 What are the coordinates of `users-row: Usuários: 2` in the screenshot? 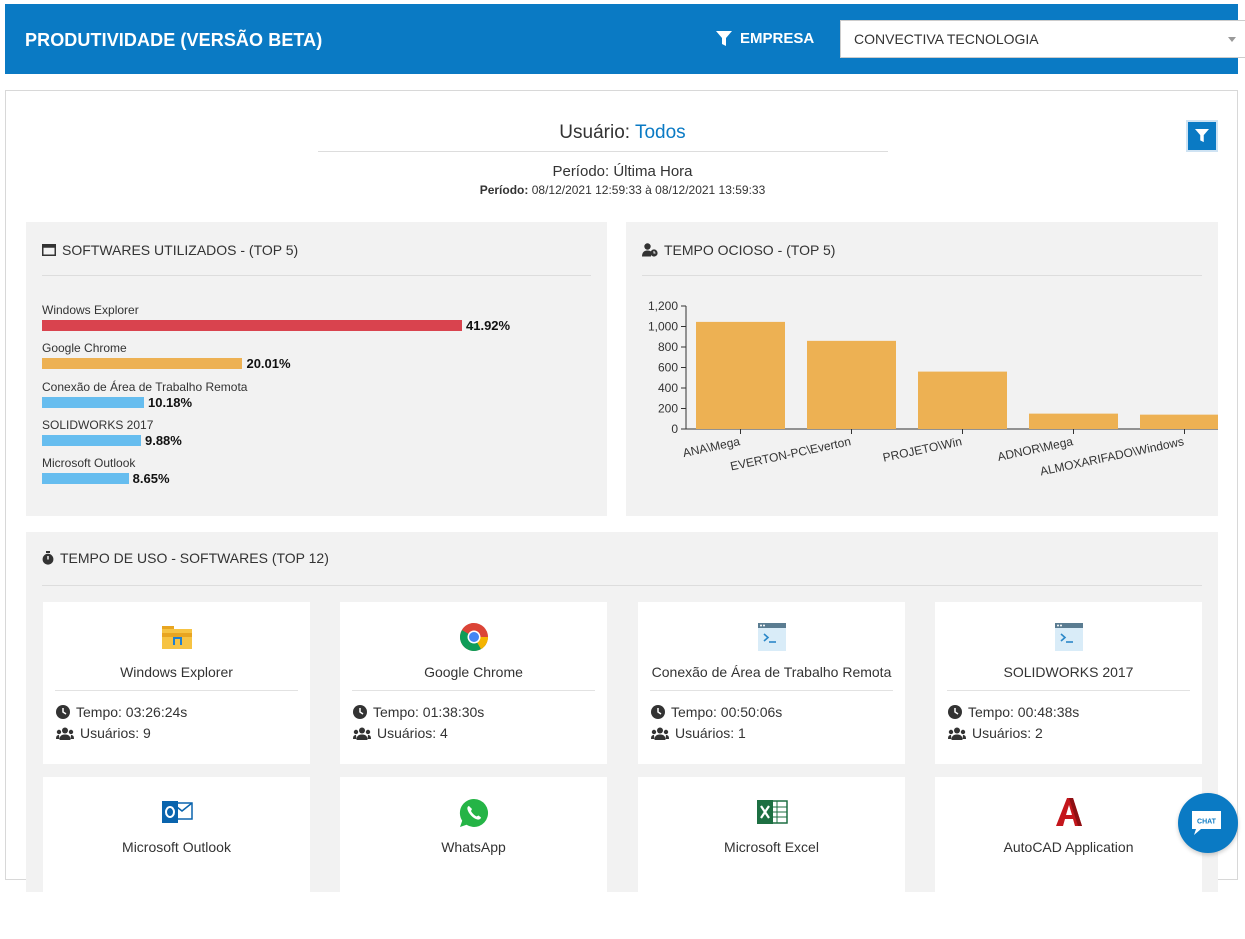 It's located at (995, 733).